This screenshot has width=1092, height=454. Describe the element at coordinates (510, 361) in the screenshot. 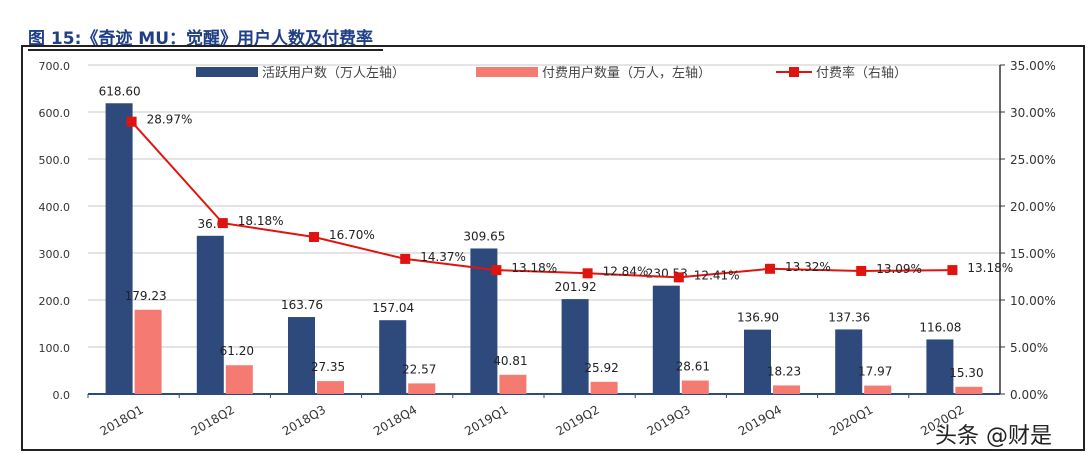

I see `paying-users-label: 40.81` at that location.